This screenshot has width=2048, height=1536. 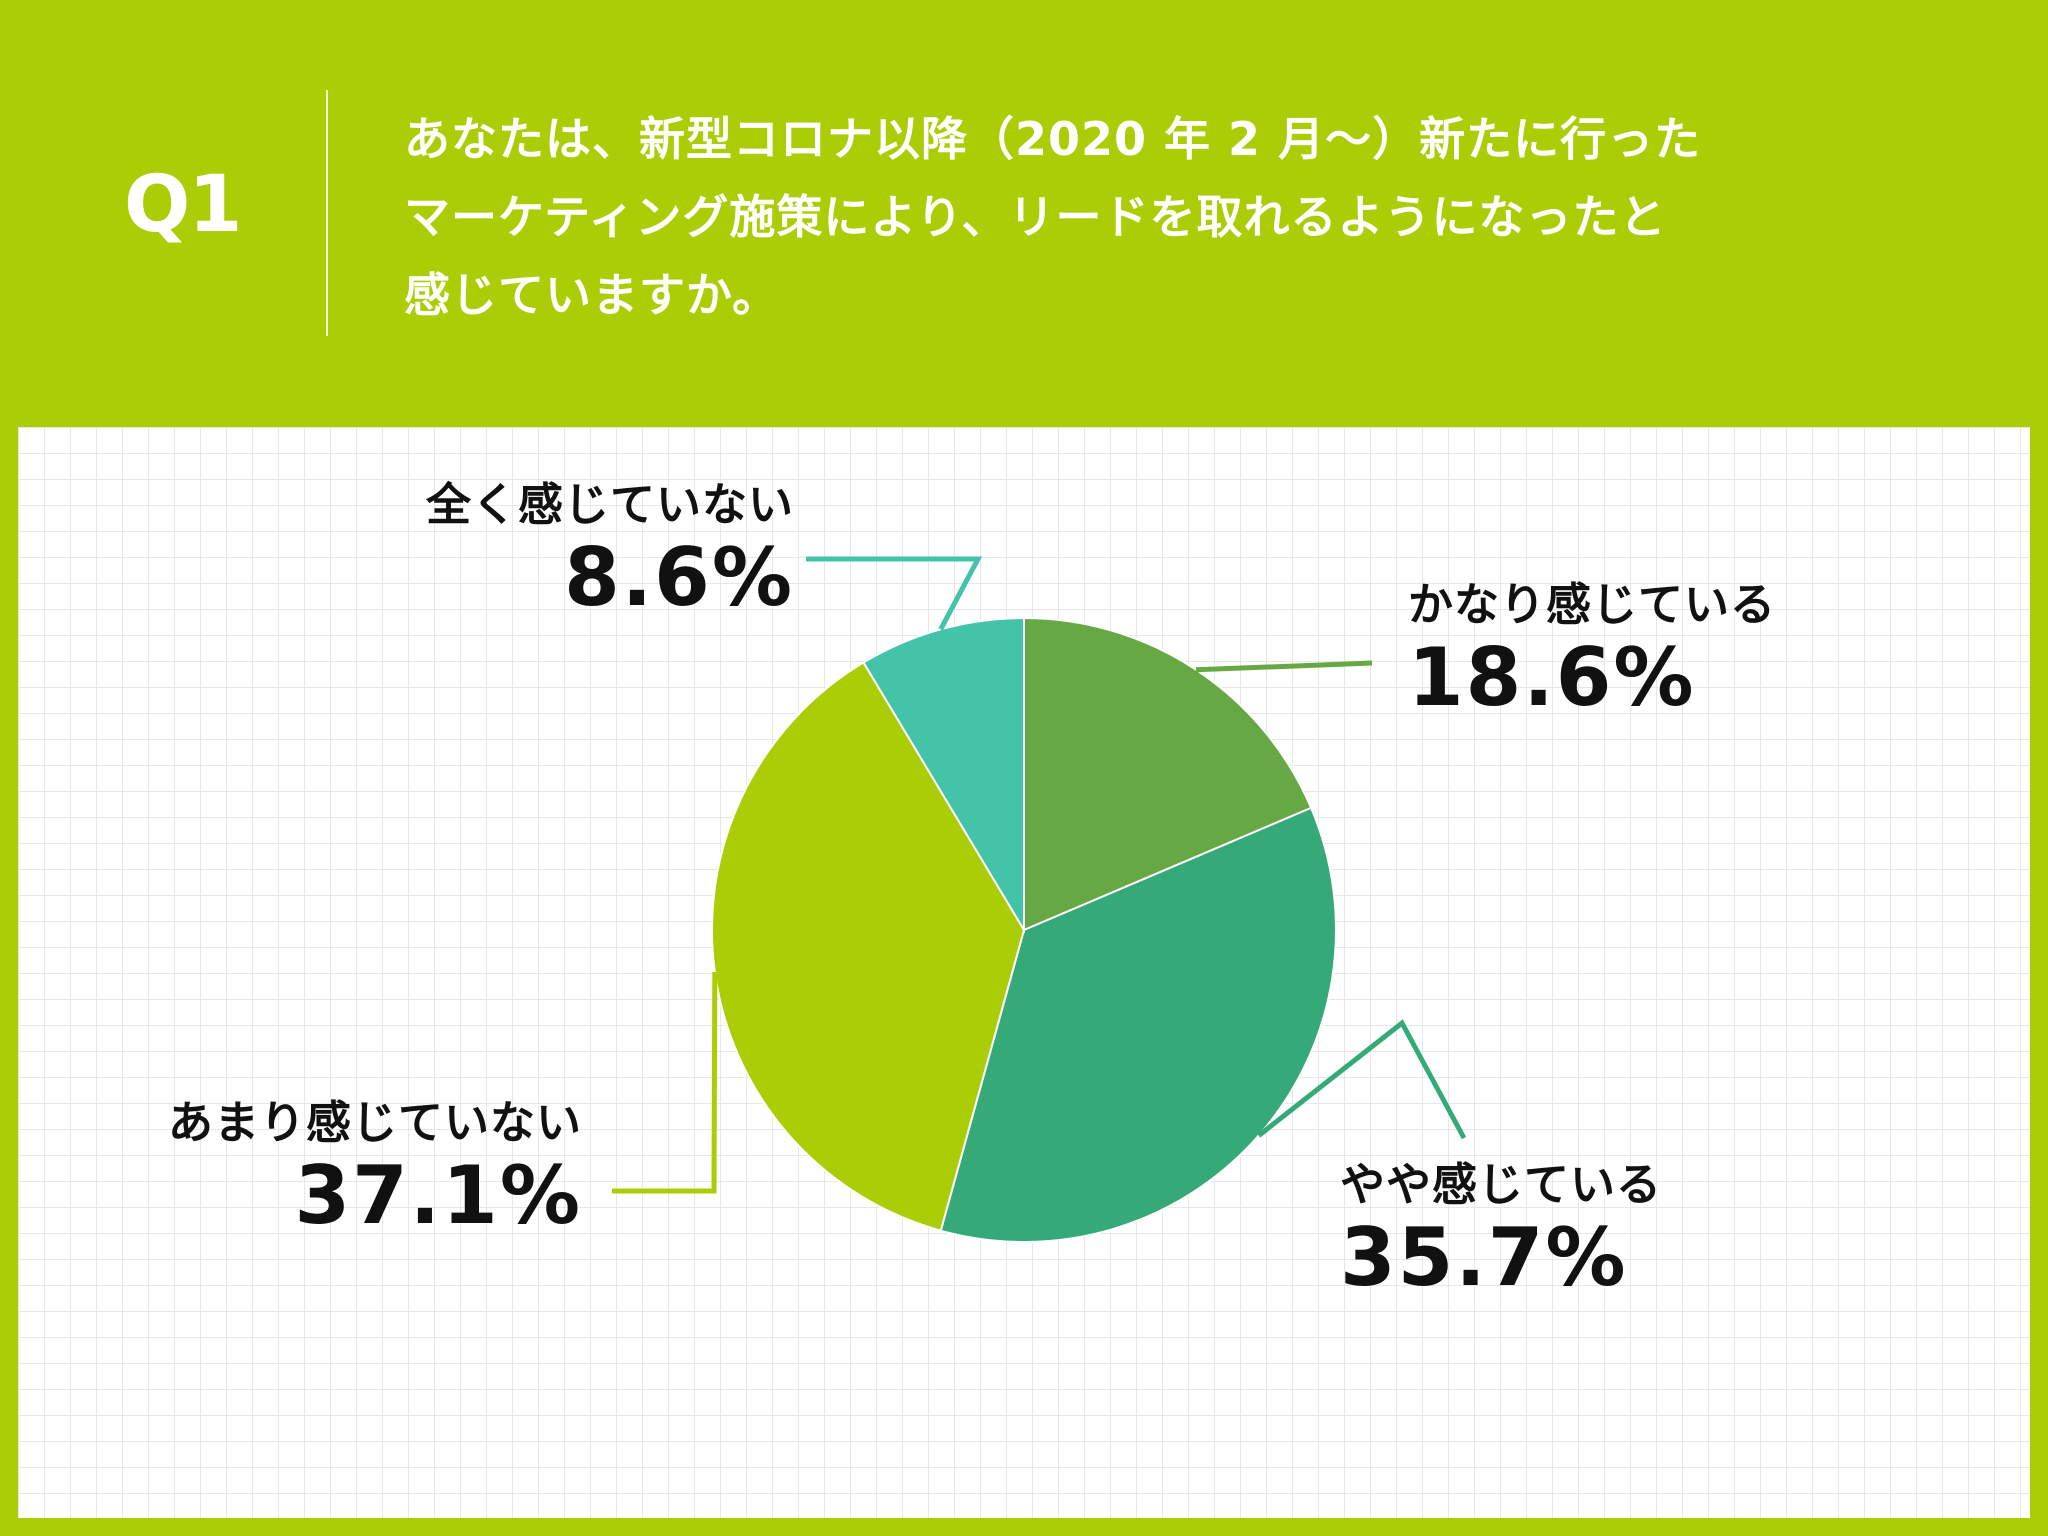 What do you see at coordinates (679, 577) in the screenshot?
I see `slice-value-text: 8.6%` at bounding box center [679, 577].